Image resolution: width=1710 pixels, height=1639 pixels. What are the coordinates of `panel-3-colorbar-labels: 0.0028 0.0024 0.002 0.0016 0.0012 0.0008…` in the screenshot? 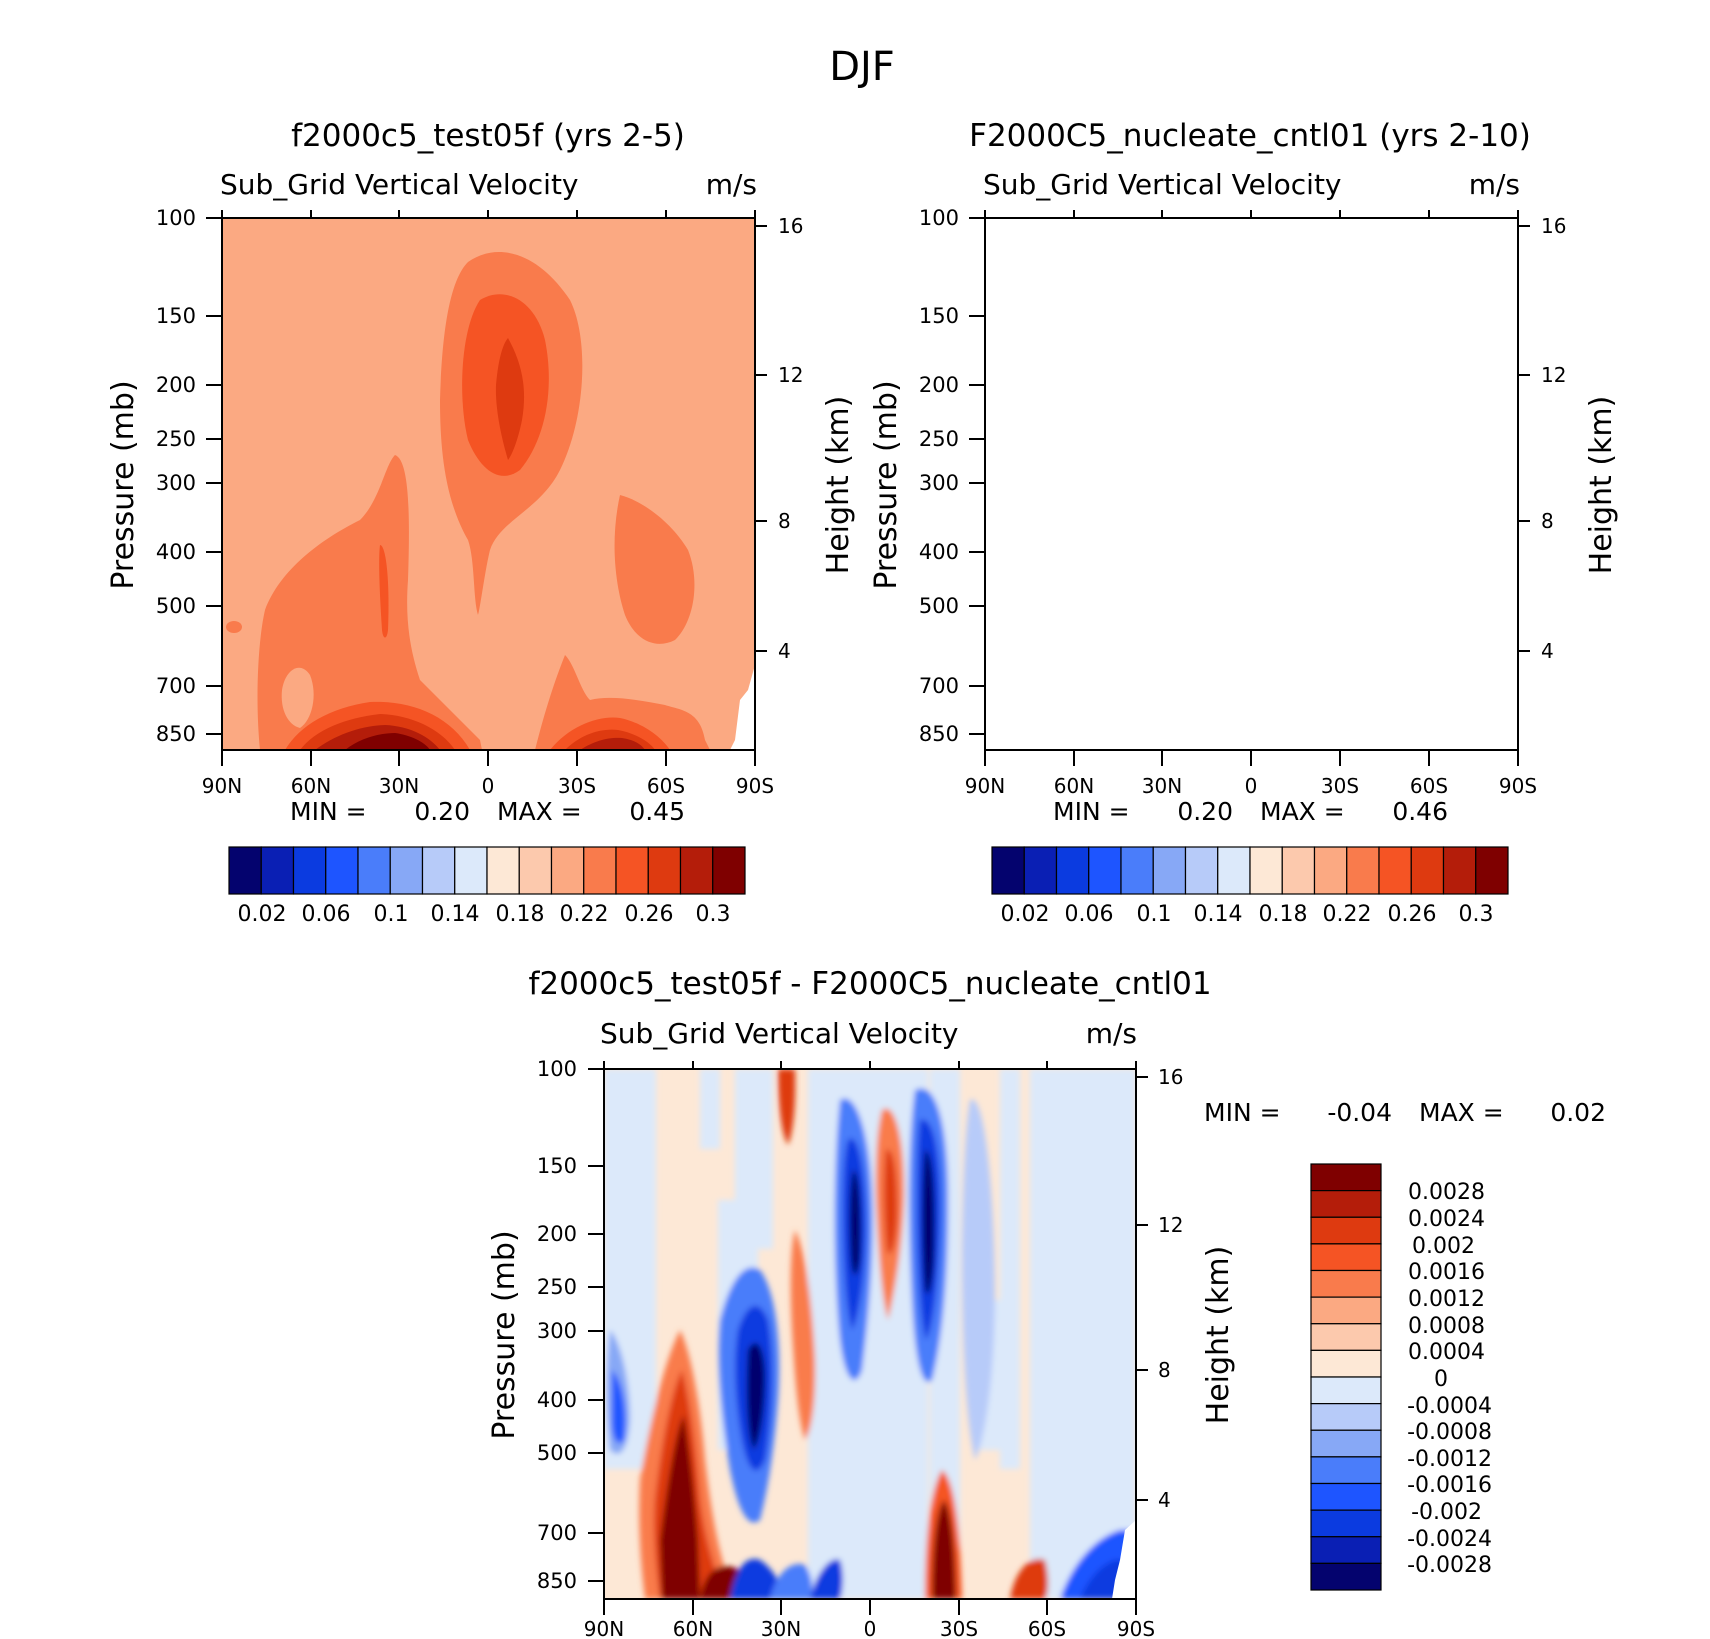 It's located at (1449, 1379).